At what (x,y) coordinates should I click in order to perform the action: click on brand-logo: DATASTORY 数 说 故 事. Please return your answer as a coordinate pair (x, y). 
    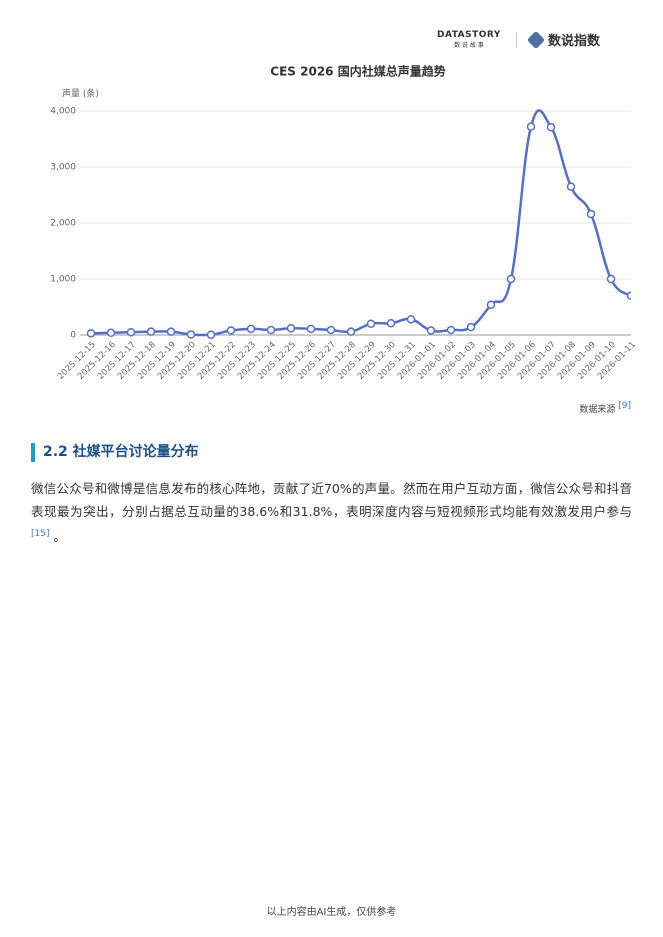
    Looking at the image, I should click on (469, 39).